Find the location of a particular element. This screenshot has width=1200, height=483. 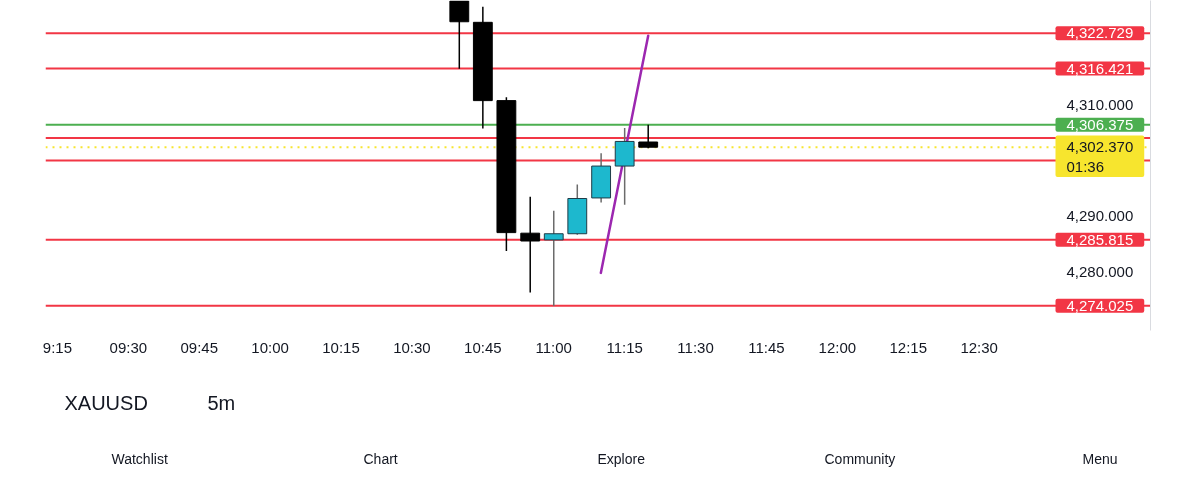

x-tick-label: 10:45 is located at coordinates (483, 347).